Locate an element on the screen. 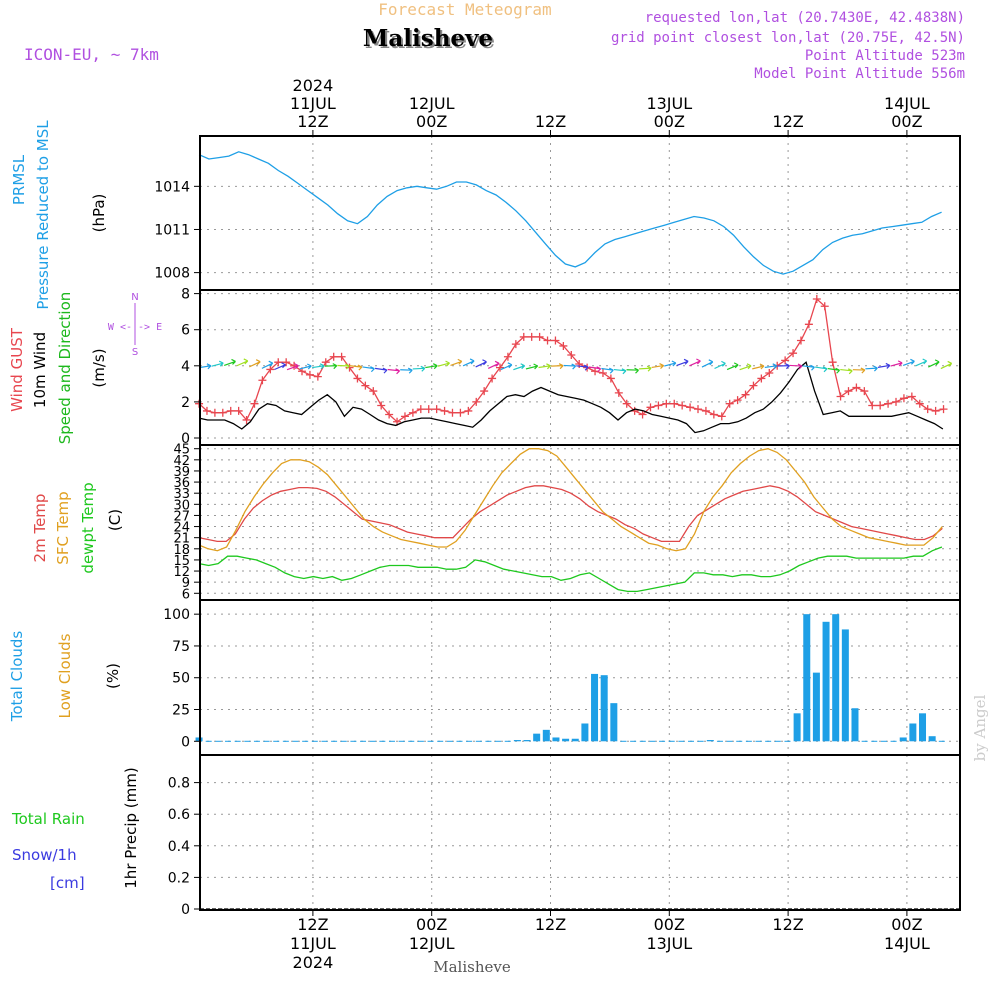 The width and height of the screenshot is (1000, 1000). y-tick-label: 100 is located at coordinates (176, 615).